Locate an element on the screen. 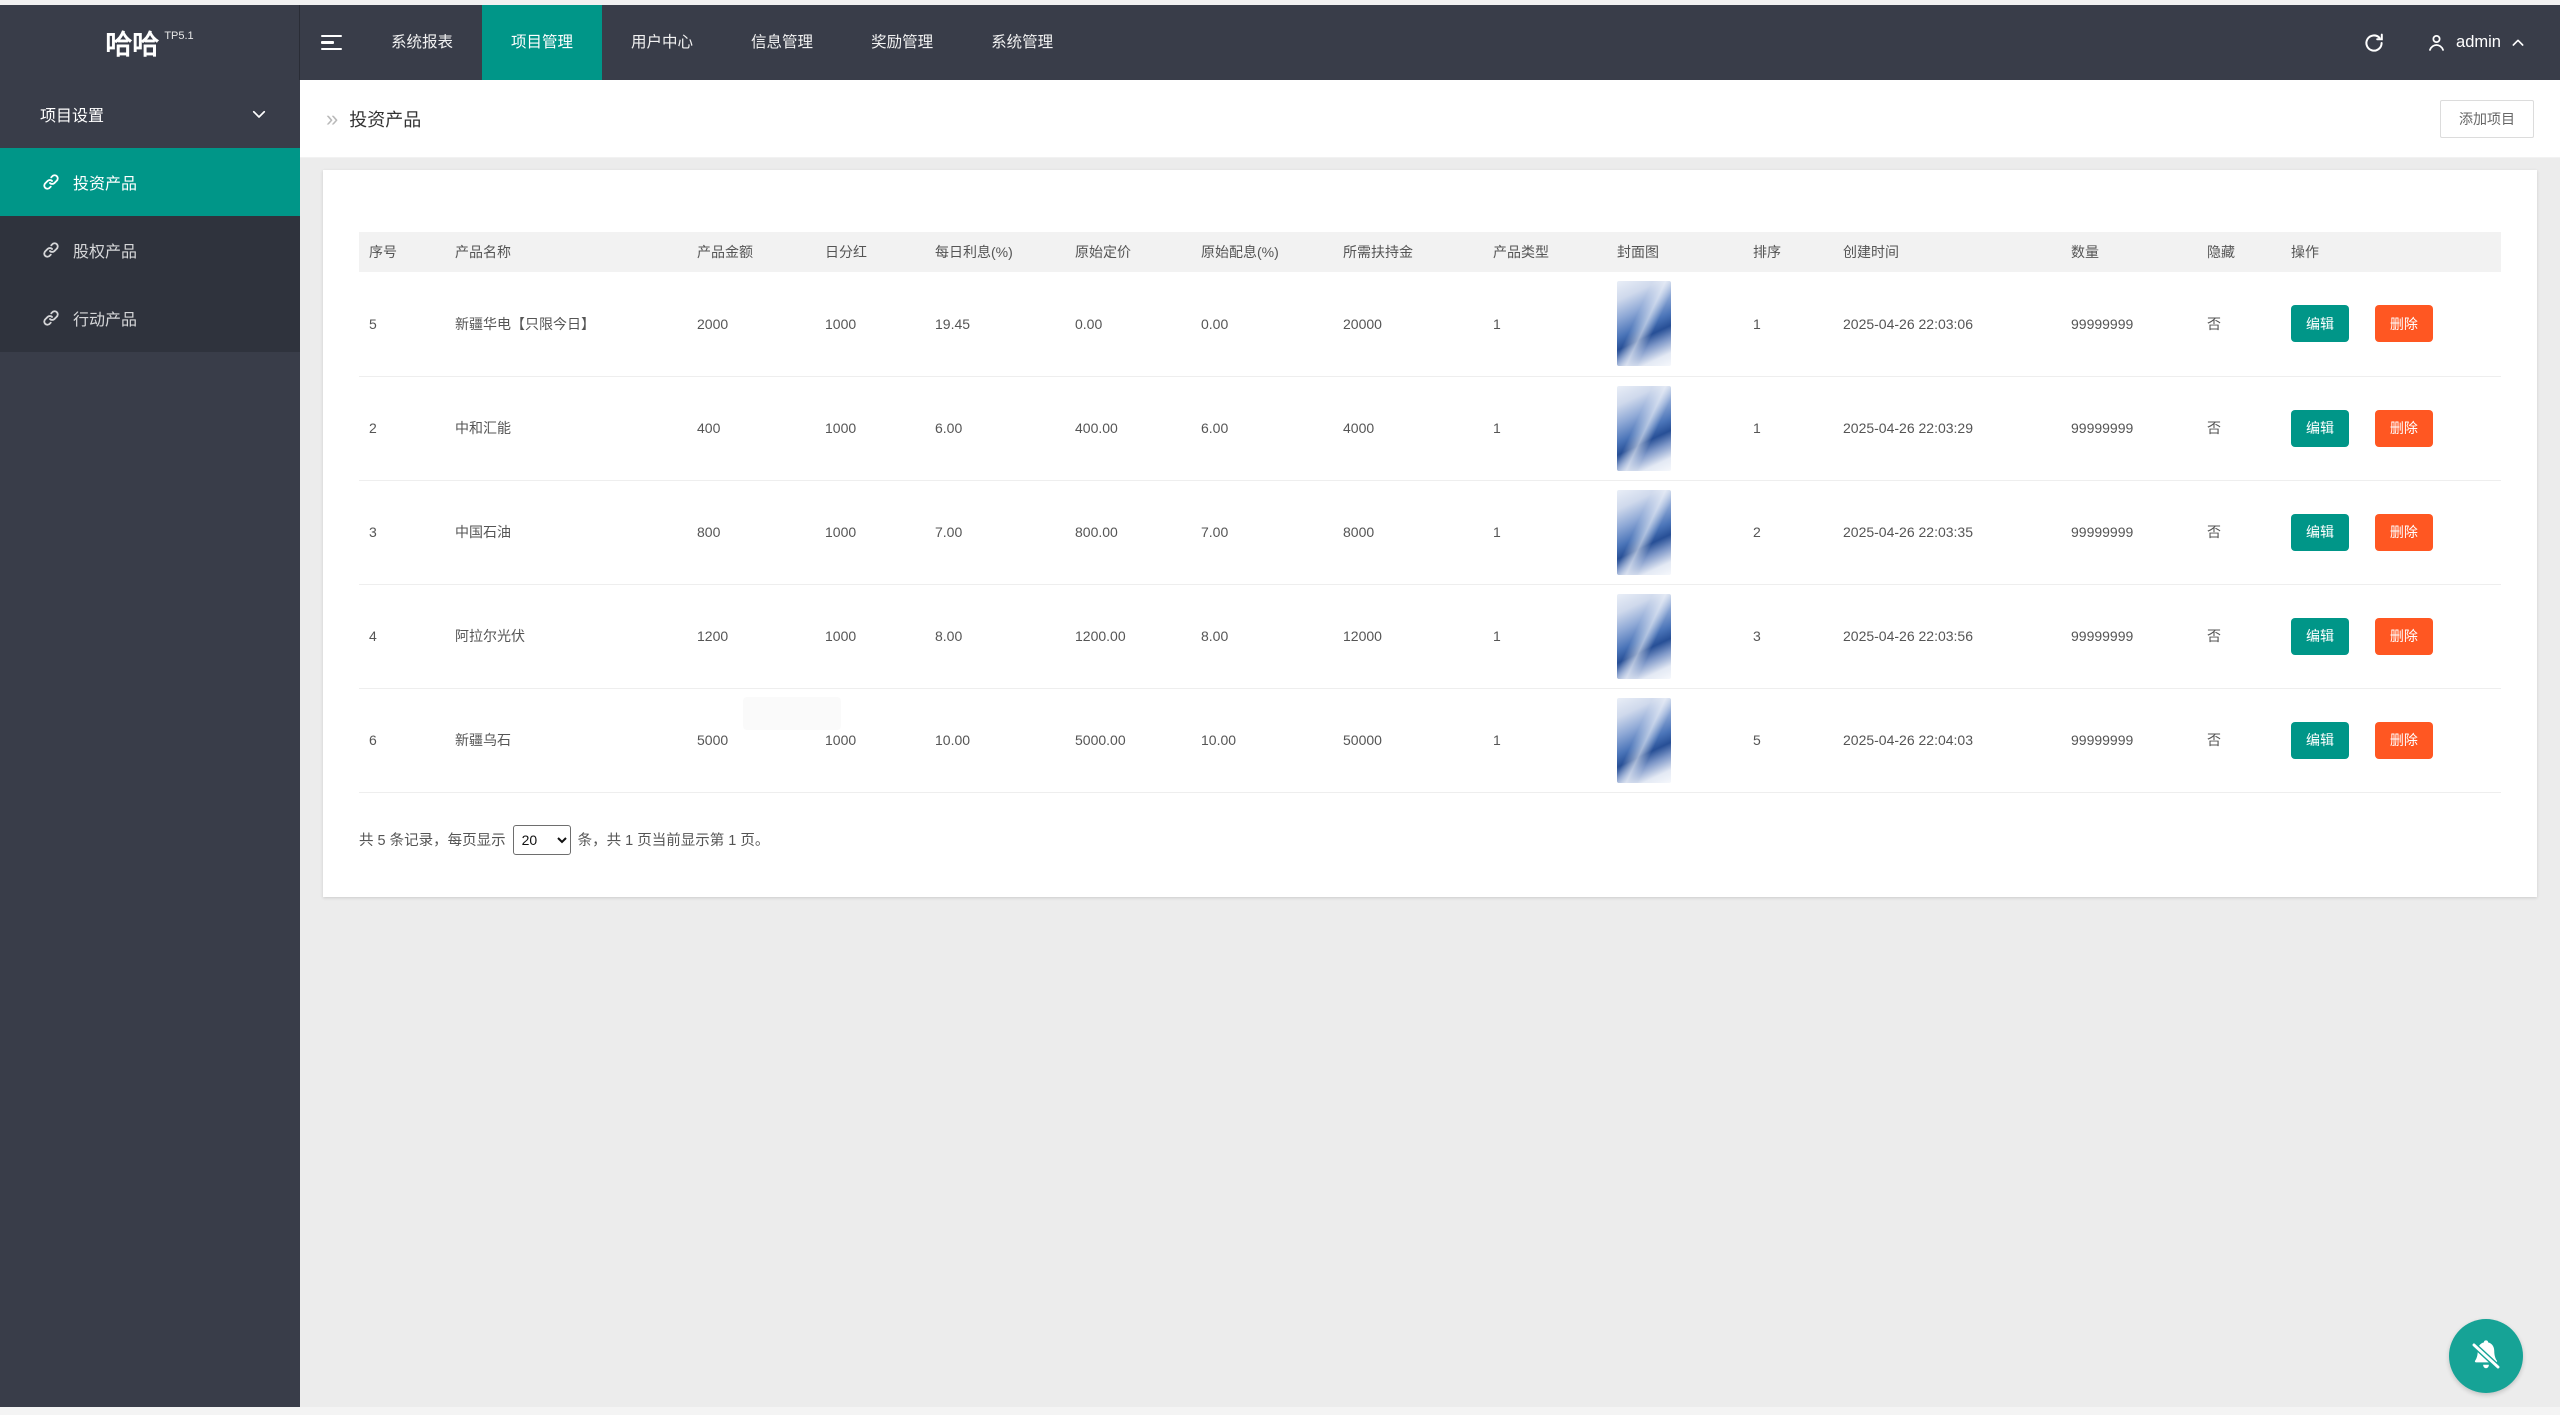  bell-slash-icon is located at coordinates (2486, 1356).